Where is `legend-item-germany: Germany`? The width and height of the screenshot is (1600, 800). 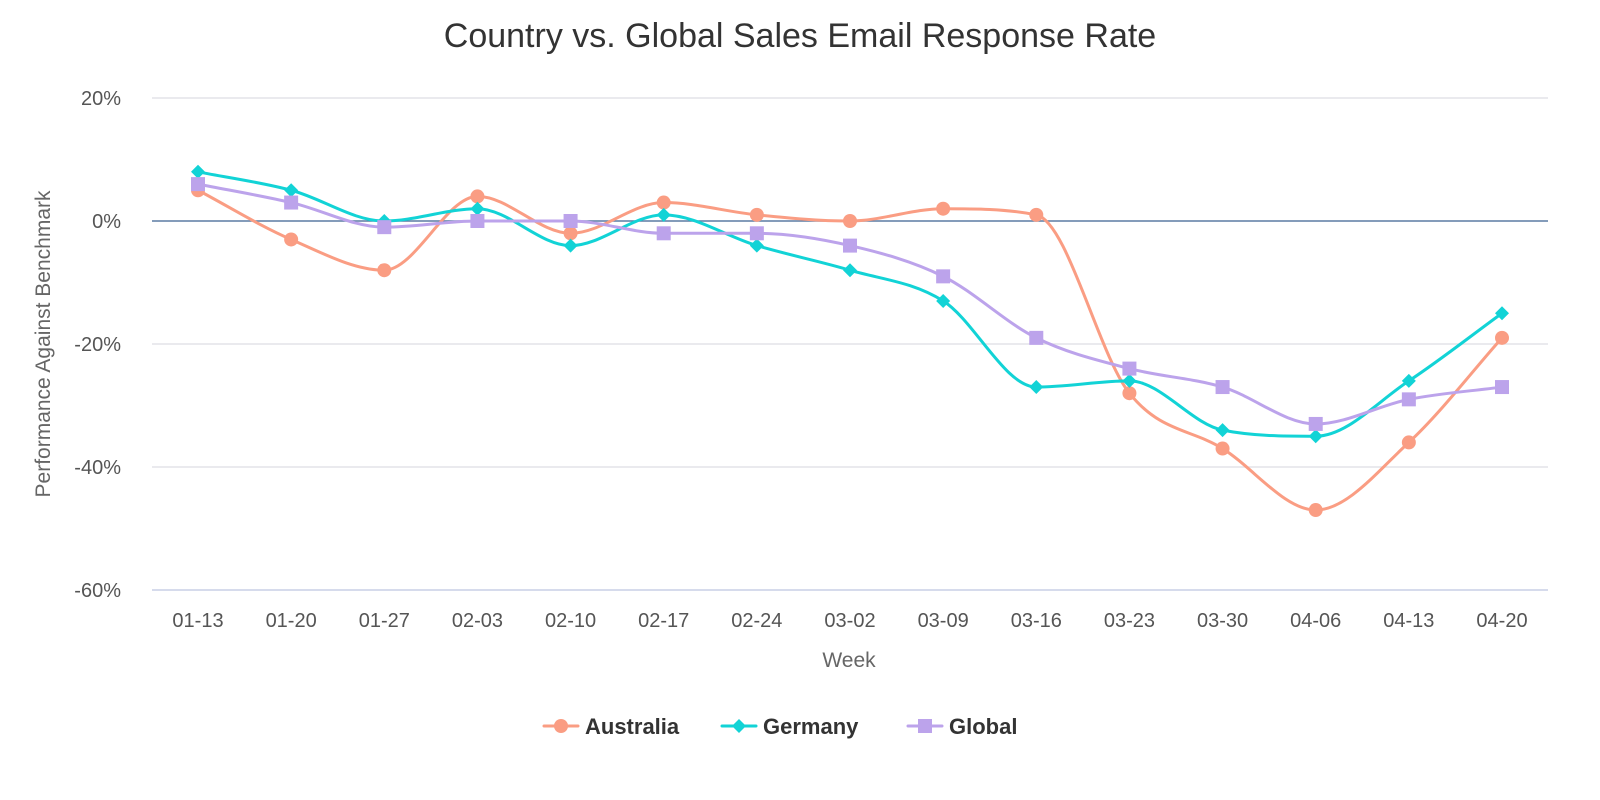
legend-item-germany: Germany is located at coordinates (789, 726).